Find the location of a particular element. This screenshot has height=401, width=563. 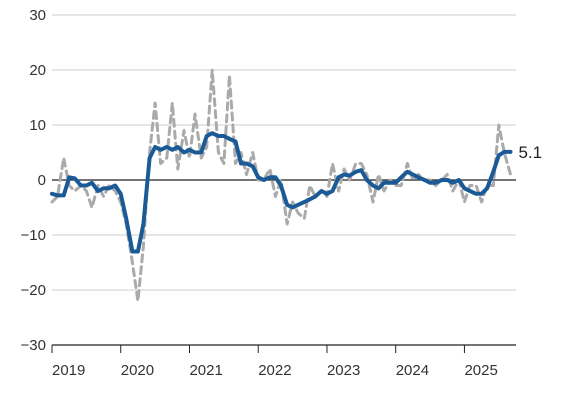

x-tick-label: 2022 is located at coordinates (274, 370).